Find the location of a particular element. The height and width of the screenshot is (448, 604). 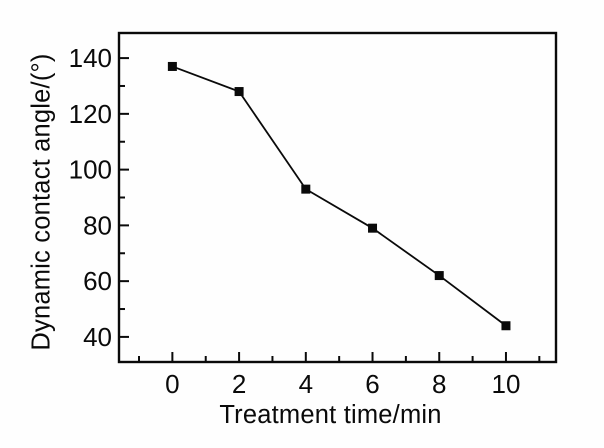

y-tick-label: 140 is located at coordinates (90, 58).